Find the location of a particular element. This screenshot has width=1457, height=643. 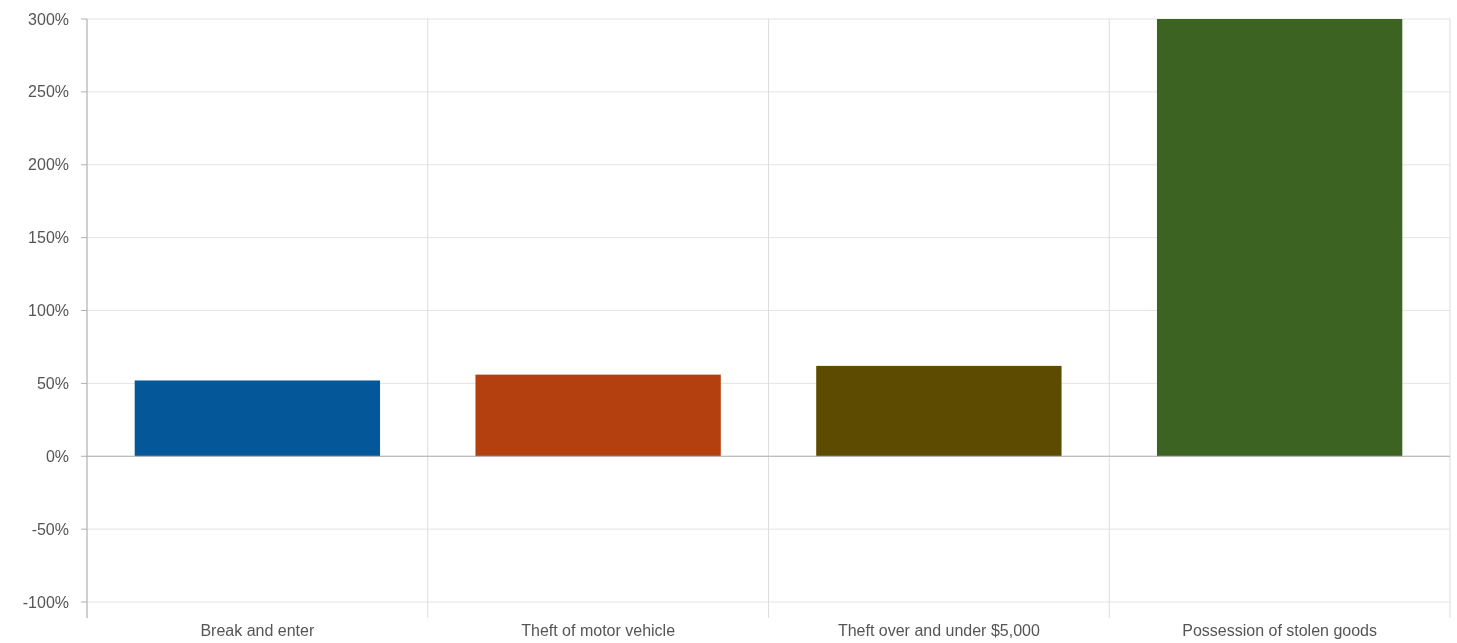

y-tick-label: -100% is located at coordinates (45, 602).